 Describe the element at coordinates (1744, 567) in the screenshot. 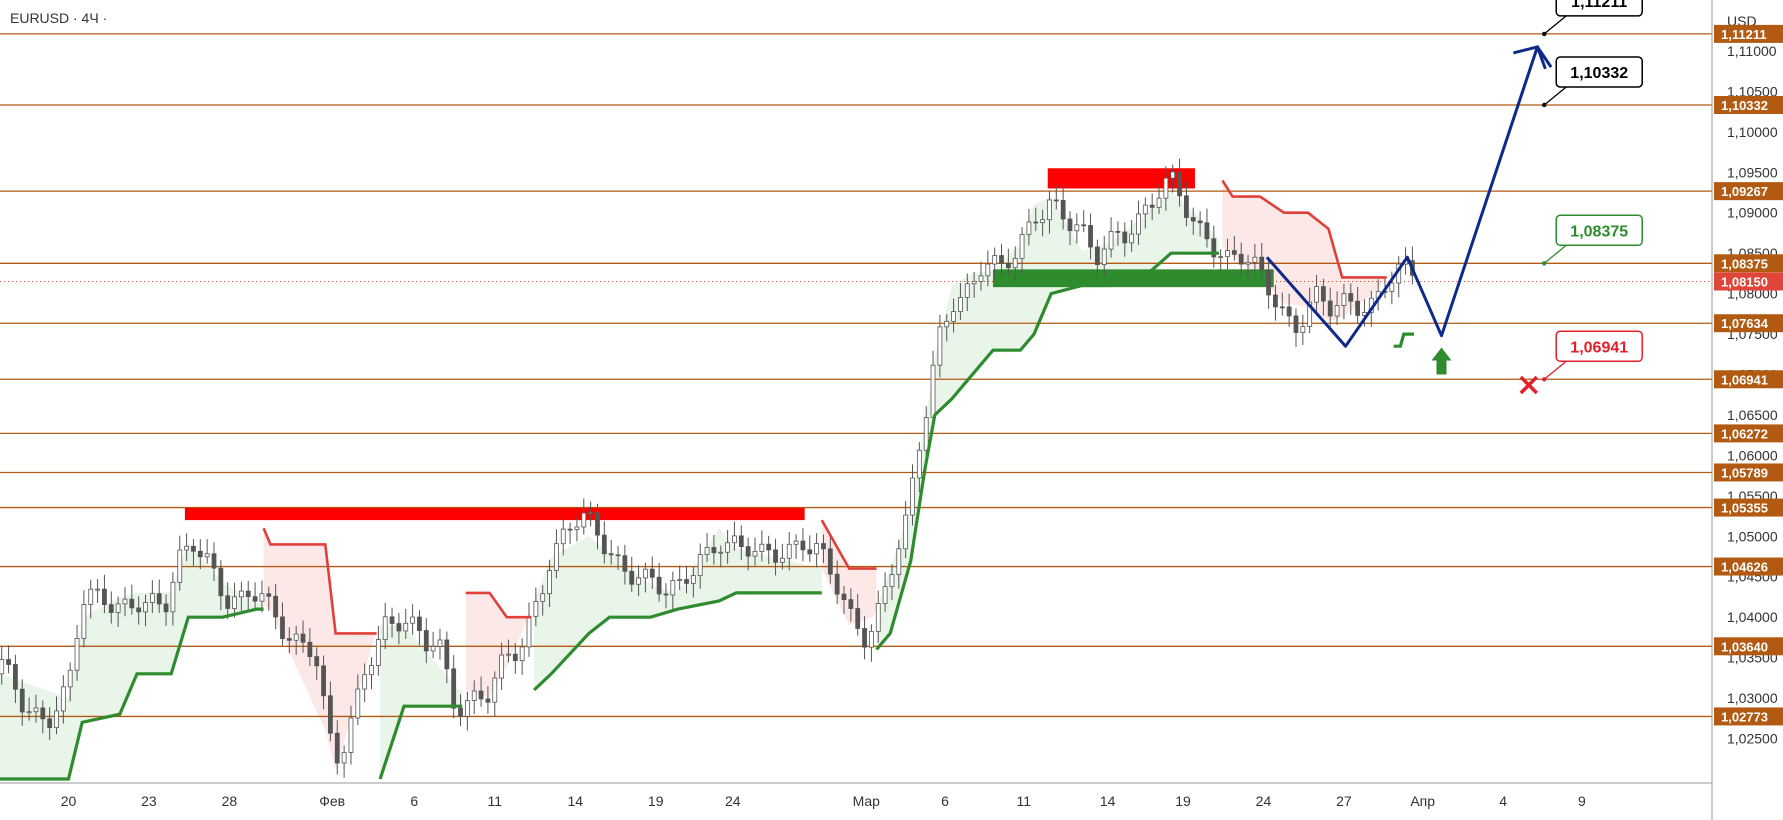

I see `level-tag-label: 1,04626` at that location.